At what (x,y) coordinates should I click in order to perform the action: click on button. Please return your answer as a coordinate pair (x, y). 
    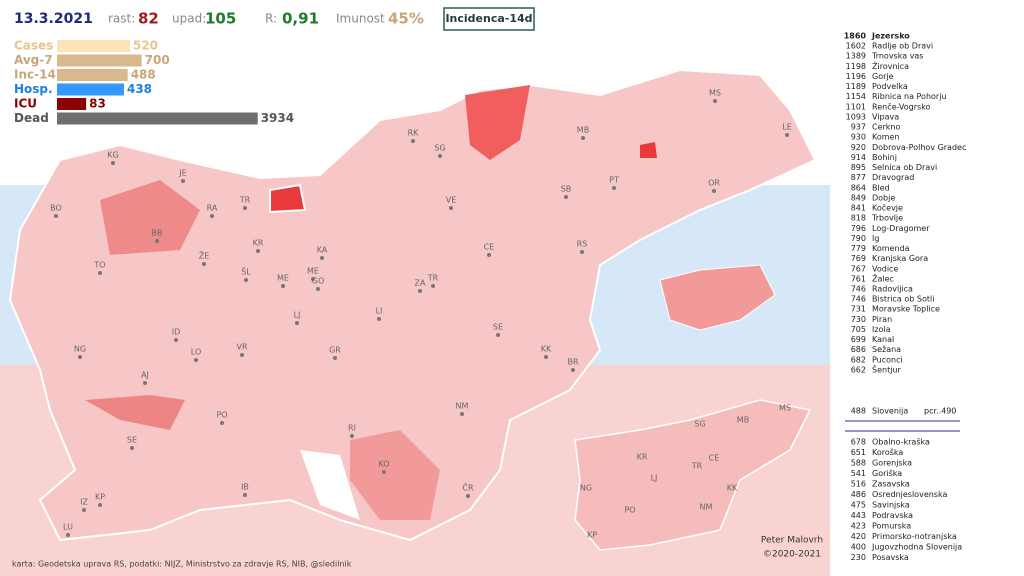
    Looking at the image, I should click on (489, 19).